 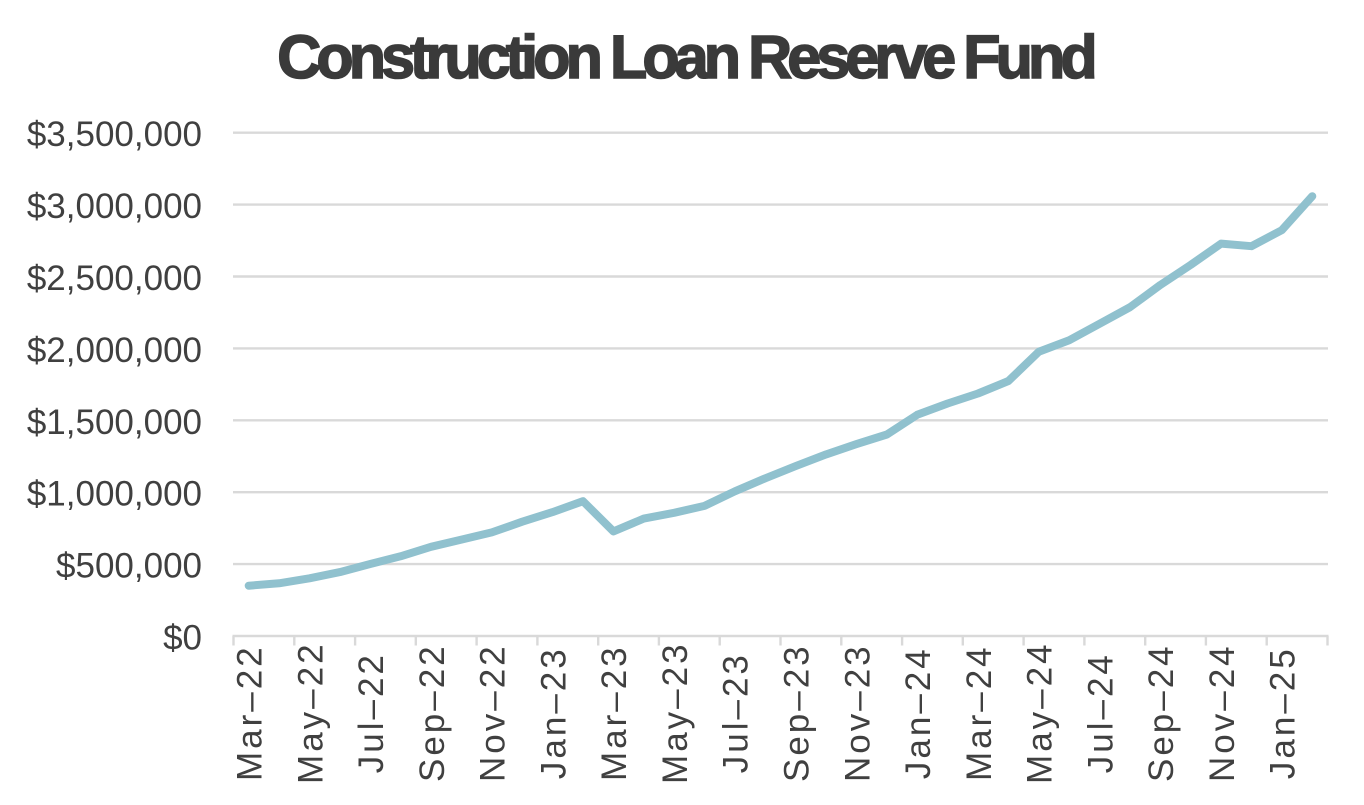 What do you see at coordinates (250, 712) in the screenshot?
I see `svg-text: Mar–22` at bounding box center [250, 712].